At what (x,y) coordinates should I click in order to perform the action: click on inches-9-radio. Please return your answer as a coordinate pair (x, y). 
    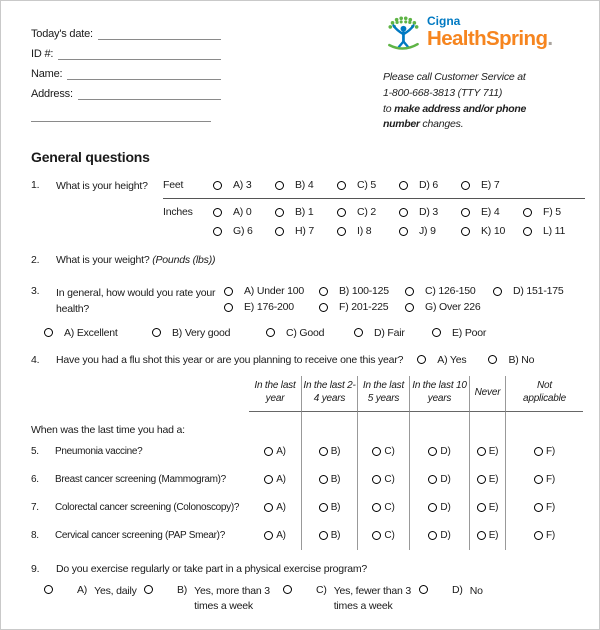
    Looking at the image, I should click on (403, 231).